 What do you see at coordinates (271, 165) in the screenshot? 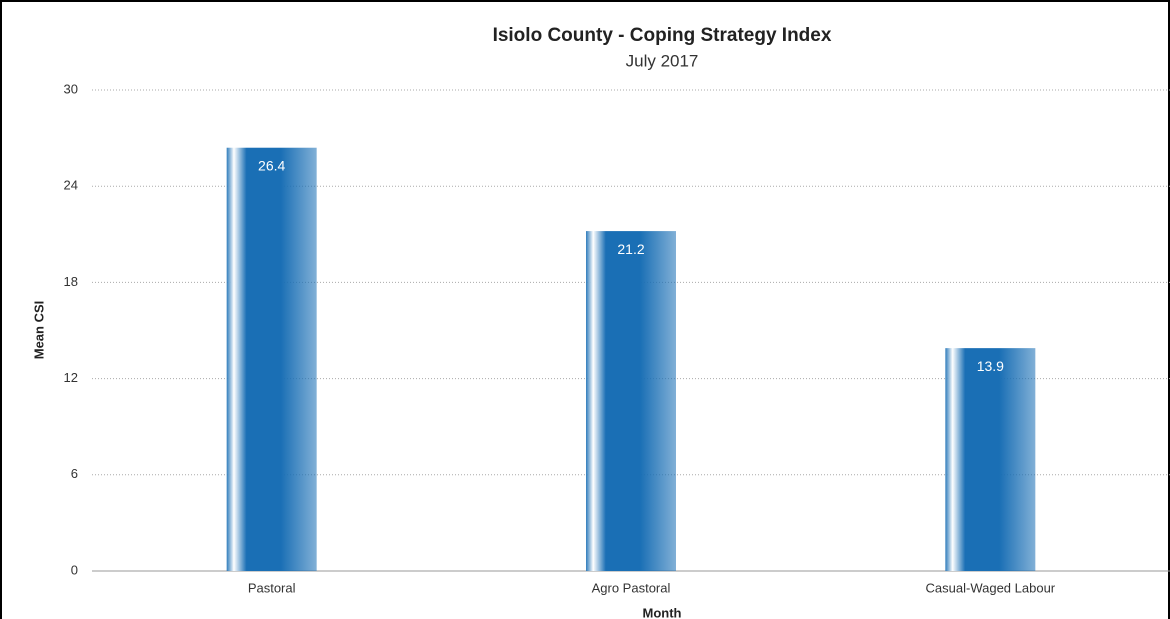
I see `value-label: 26.4` at bounding box center [271, 165].